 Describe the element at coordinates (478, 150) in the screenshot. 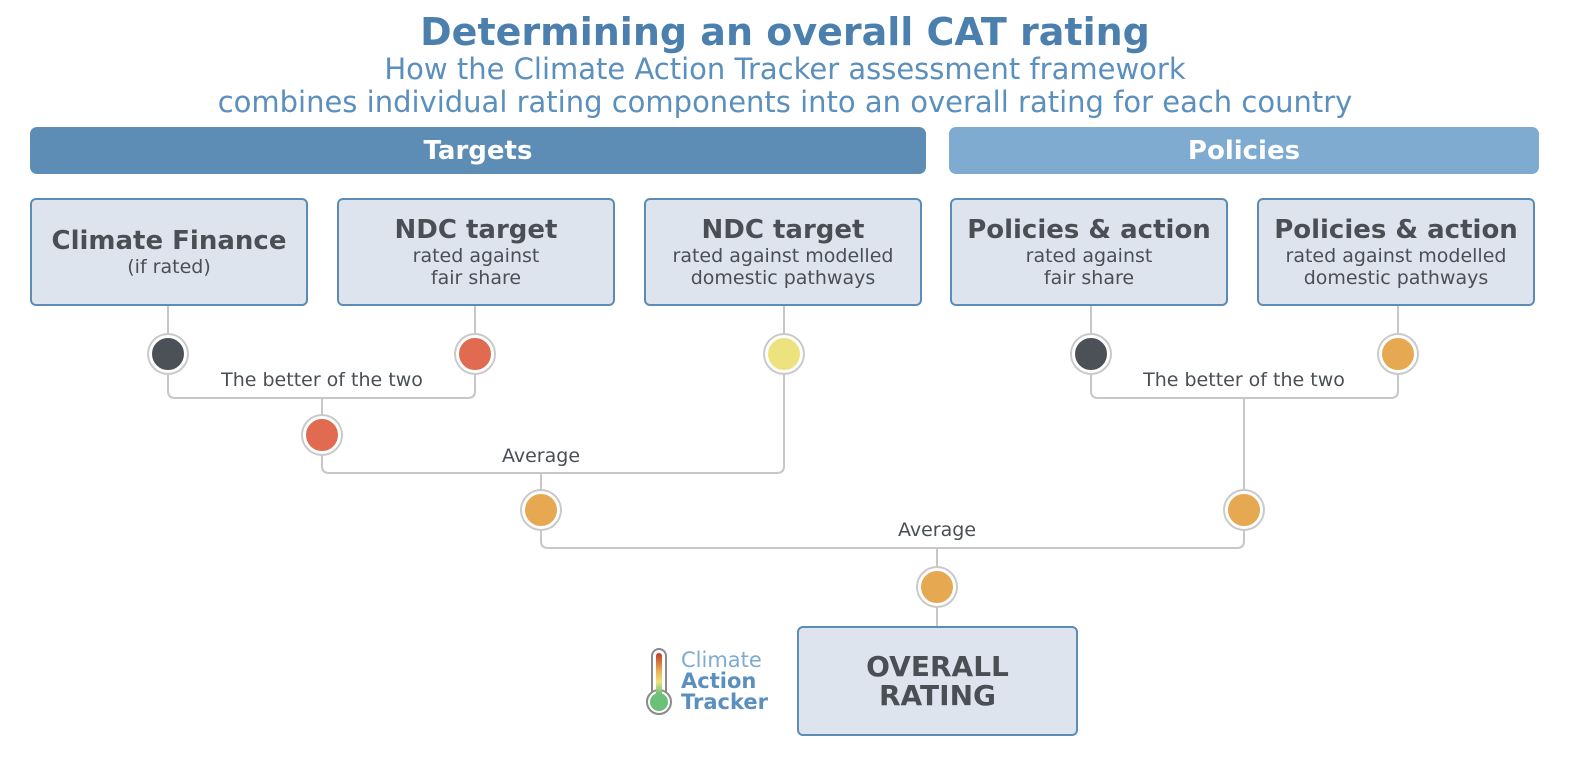

I see `targets-banner: Targets` at that location.